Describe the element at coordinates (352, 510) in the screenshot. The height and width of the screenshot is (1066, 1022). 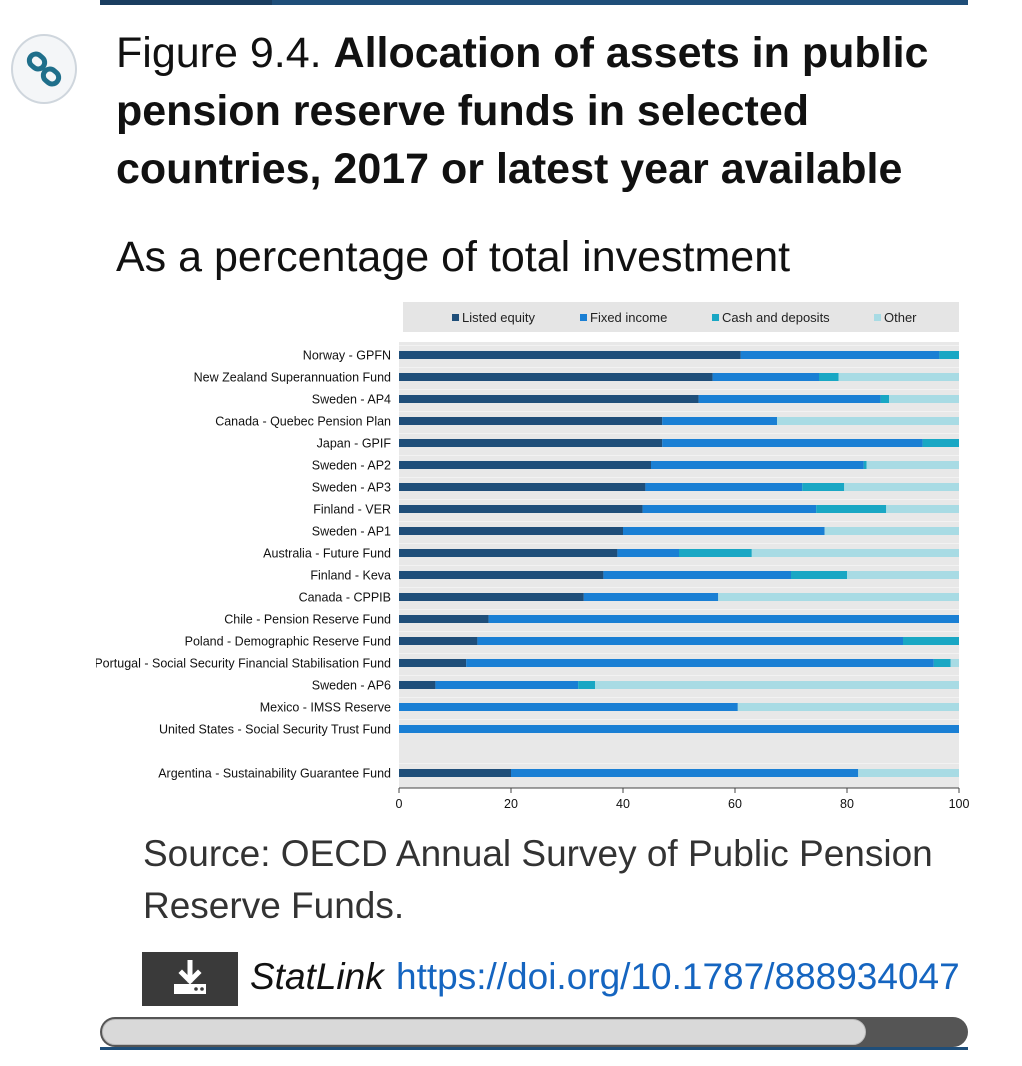
I see `category-label: Finland - VER` at that location.